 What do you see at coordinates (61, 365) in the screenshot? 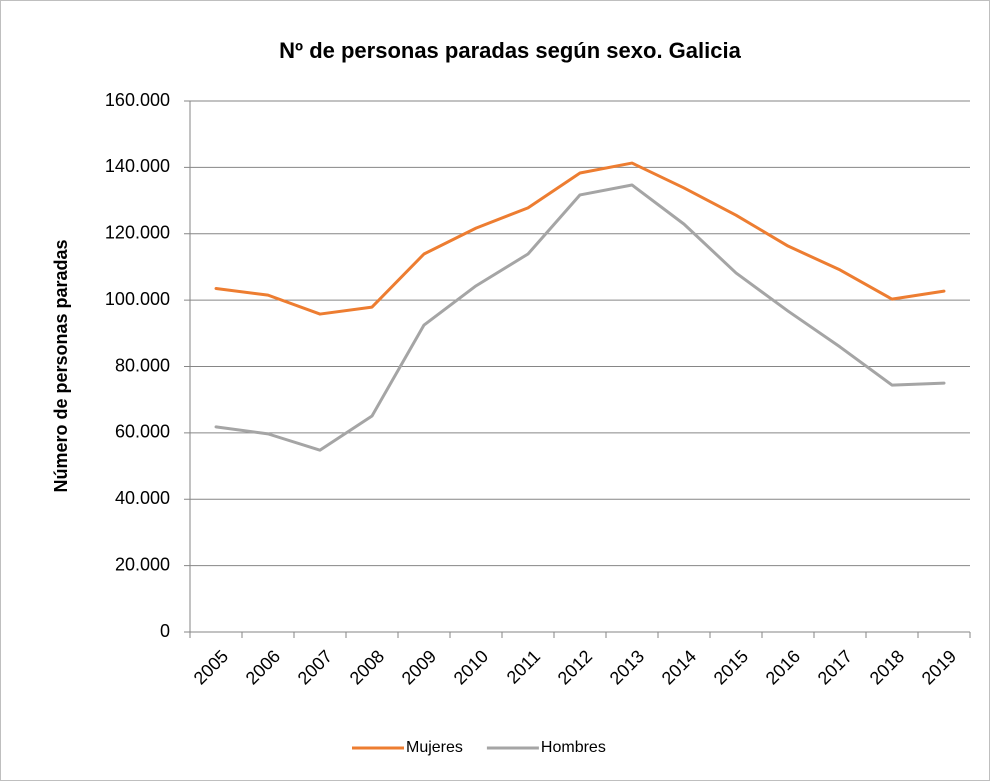
I see `y-axis-label: Número de personas paradas` at bounding box center [61, 365].